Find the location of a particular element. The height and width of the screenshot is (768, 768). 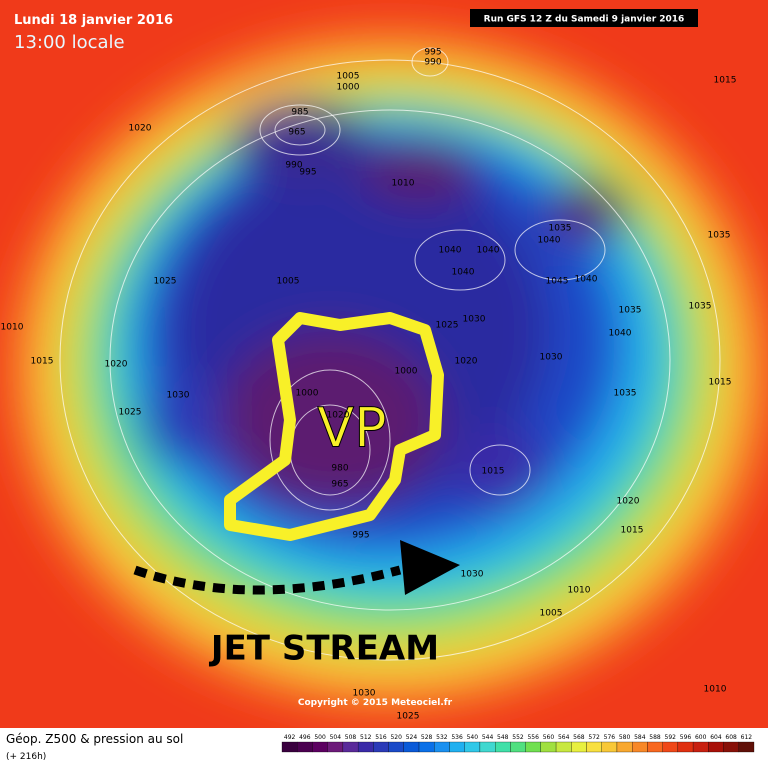

jet-stream-label: JET STREAM is located at coordinates (324, 649).